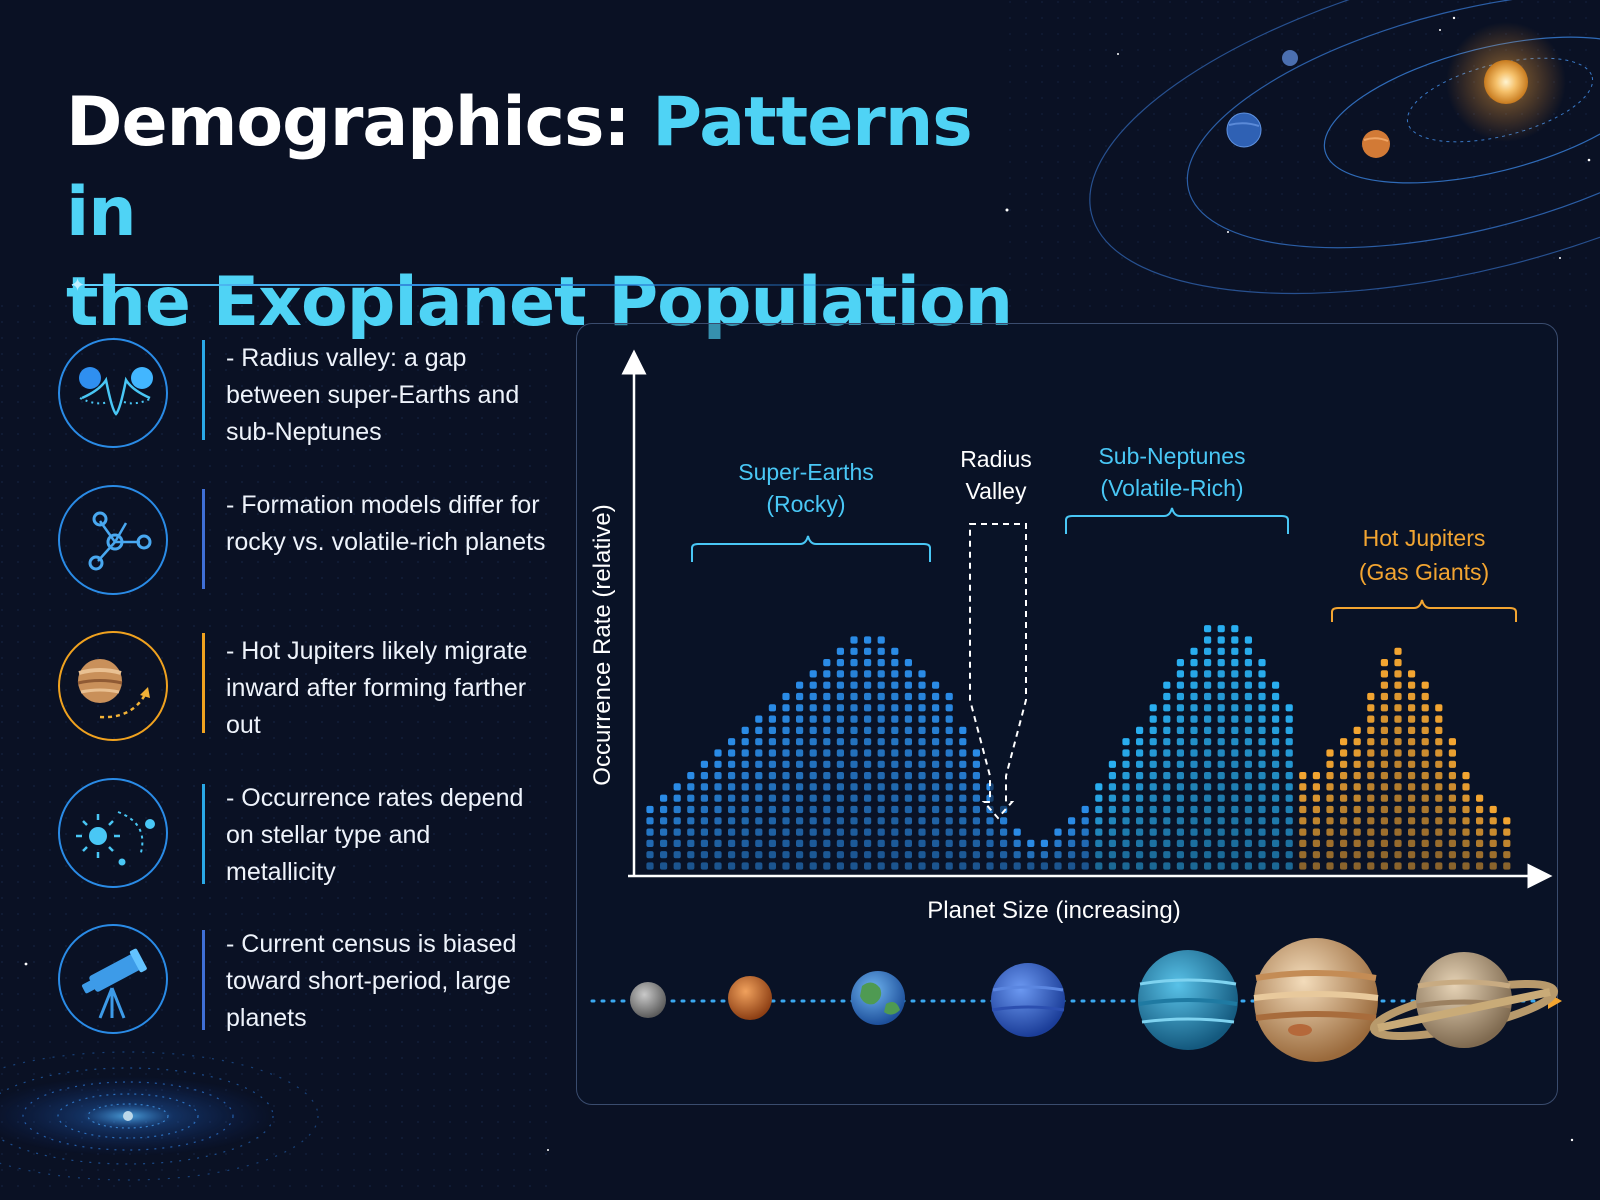  What do you see at coordinates (750, 998) in the screenshot?
I see `mars-like-planet-icon` at bounding box center [750, 998].